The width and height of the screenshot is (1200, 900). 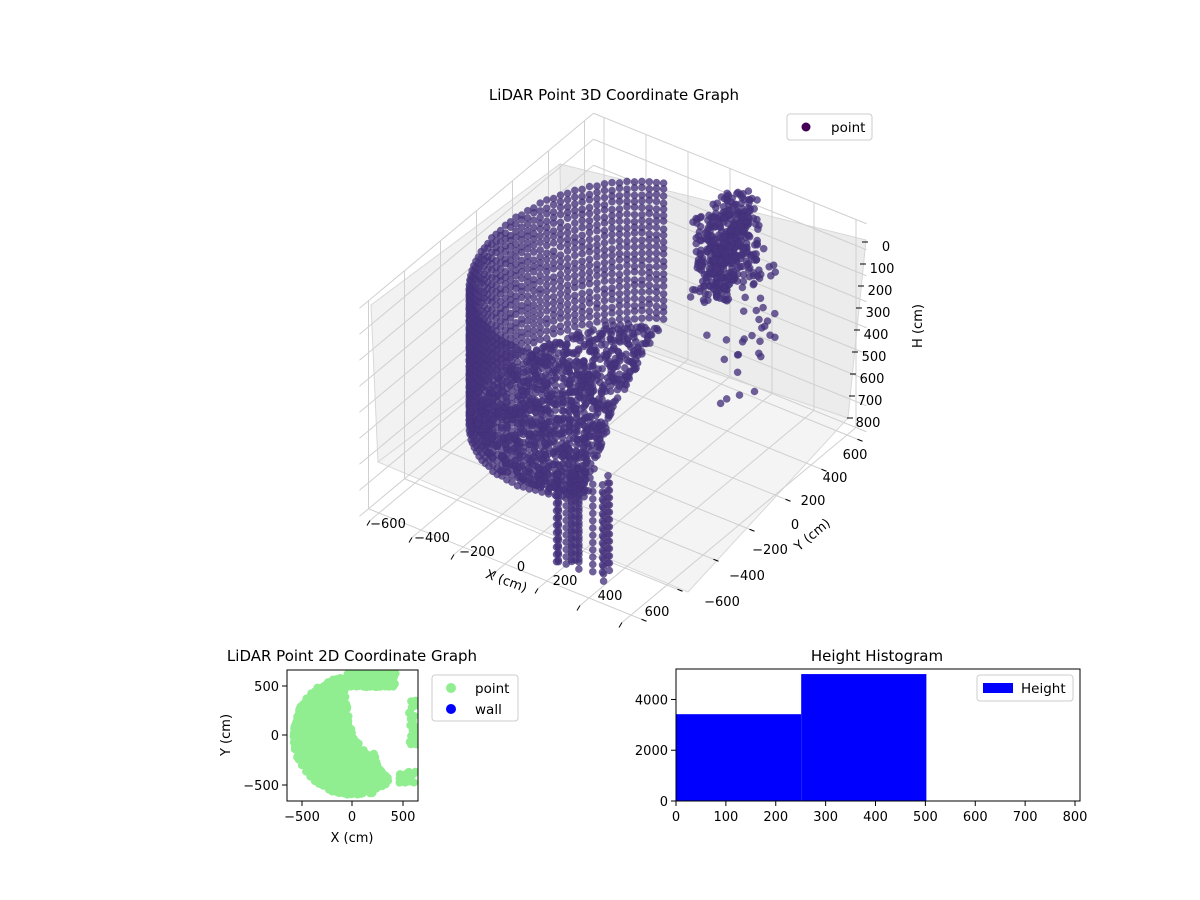 What do you see at coordinates (477, 552) in the screenshot?
I see `x-tick-label: −200` at bounding box center [477, 552].